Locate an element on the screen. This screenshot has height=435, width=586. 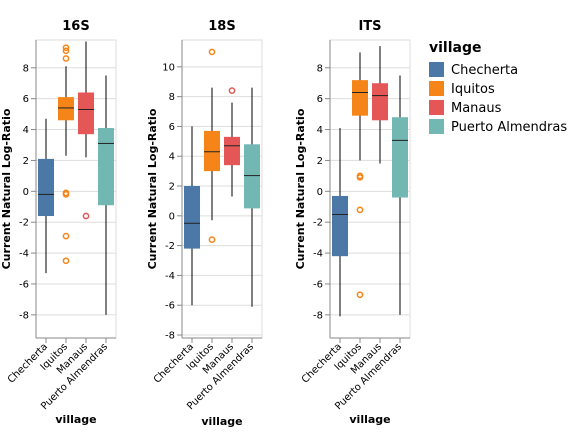
legend-title: village is located at coordinates (455, 48).